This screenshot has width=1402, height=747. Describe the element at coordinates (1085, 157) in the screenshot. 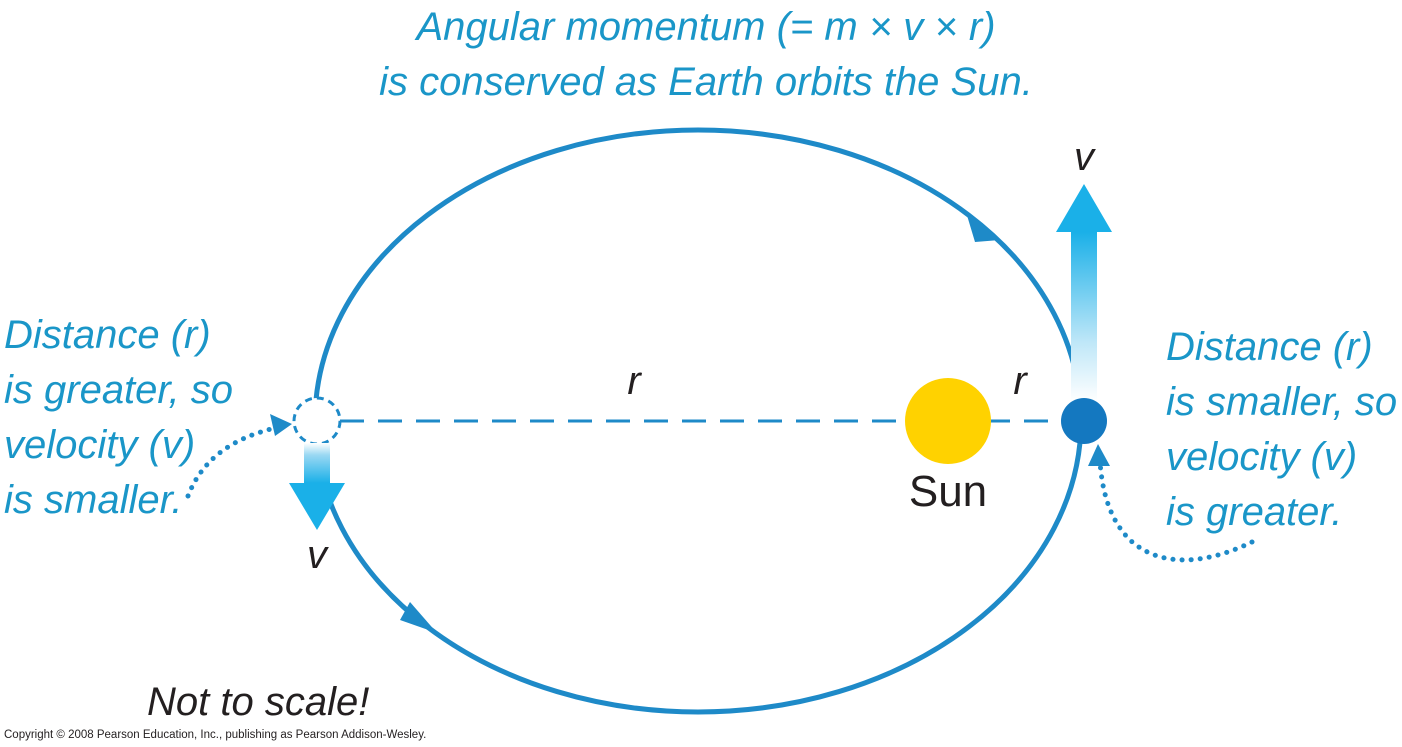

I see `v-label-near: v` at that location.